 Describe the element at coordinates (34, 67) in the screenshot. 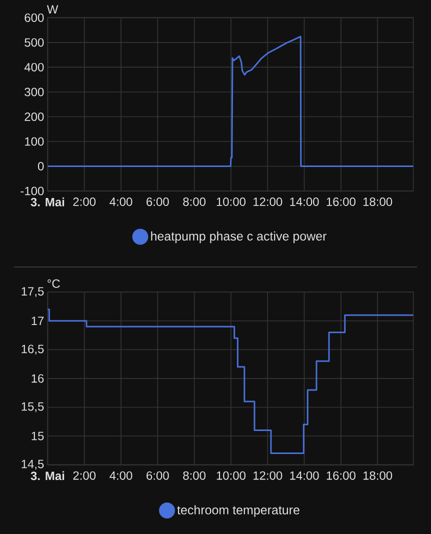

I see `y-tick-label: 400` at that location.